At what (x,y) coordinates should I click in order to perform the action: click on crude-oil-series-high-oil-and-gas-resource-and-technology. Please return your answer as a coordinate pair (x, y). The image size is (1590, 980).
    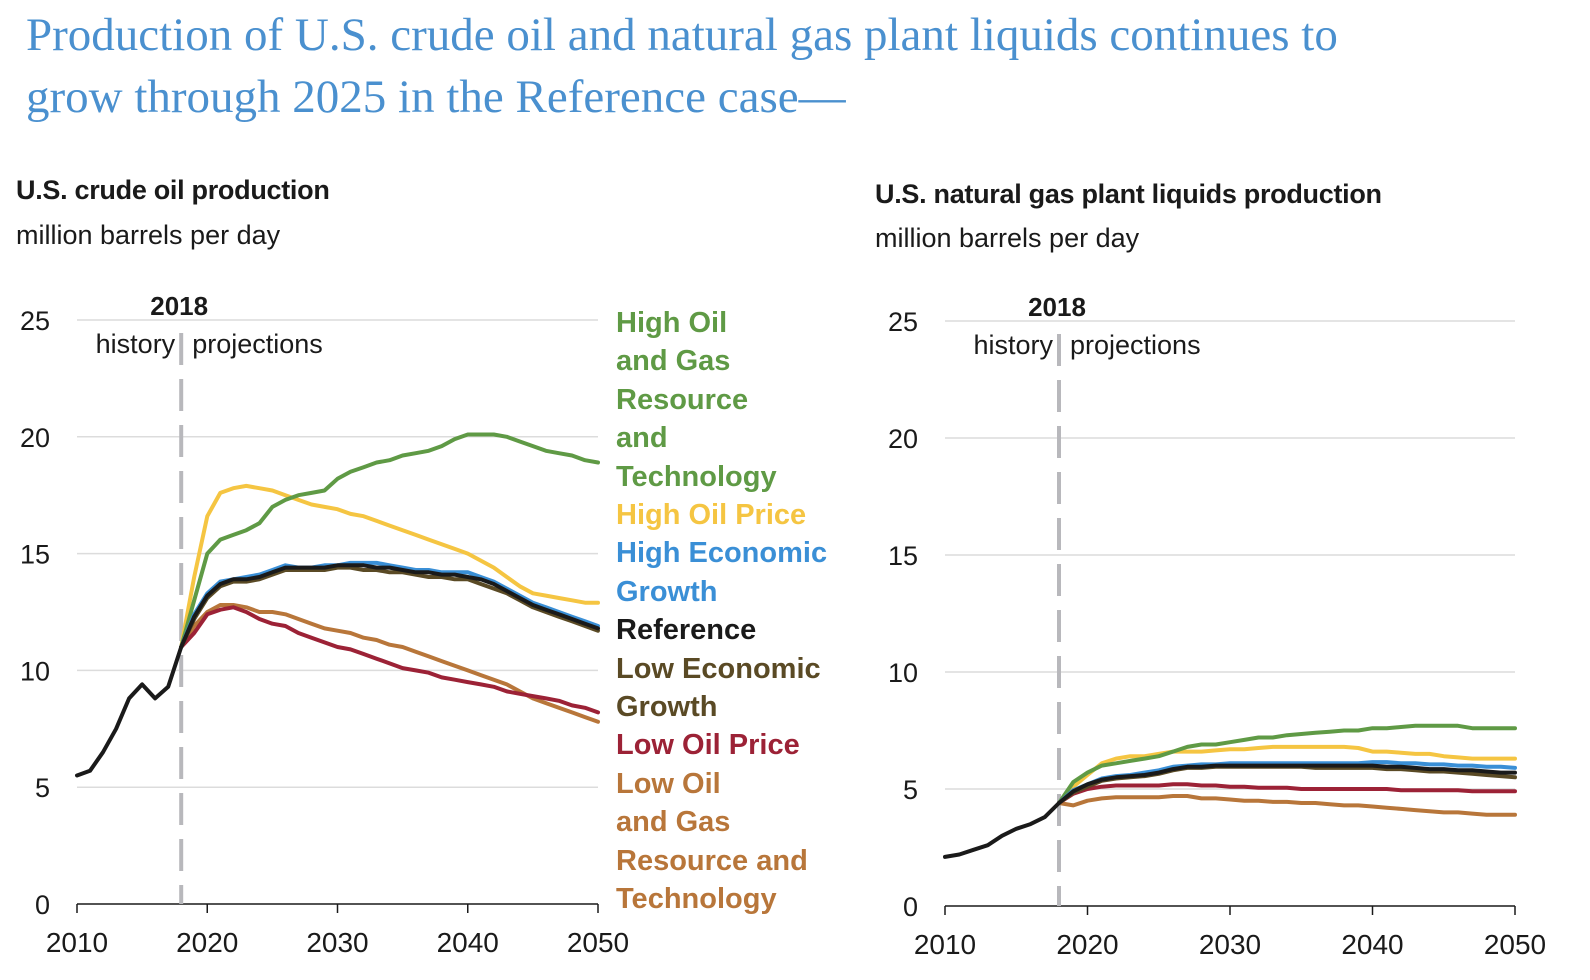
    Looking at the image, I should click on (389, 540).